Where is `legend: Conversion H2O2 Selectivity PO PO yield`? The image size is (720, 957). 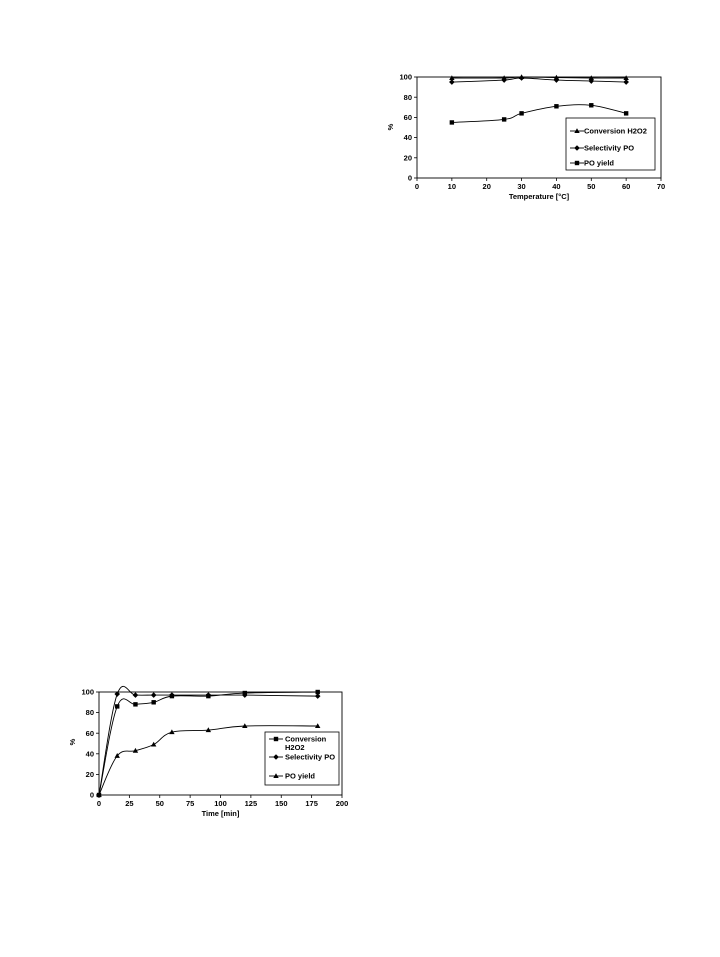
legend: Conversion H2O2 Selectivity PO PO yield is located at coordinates (610, 144).